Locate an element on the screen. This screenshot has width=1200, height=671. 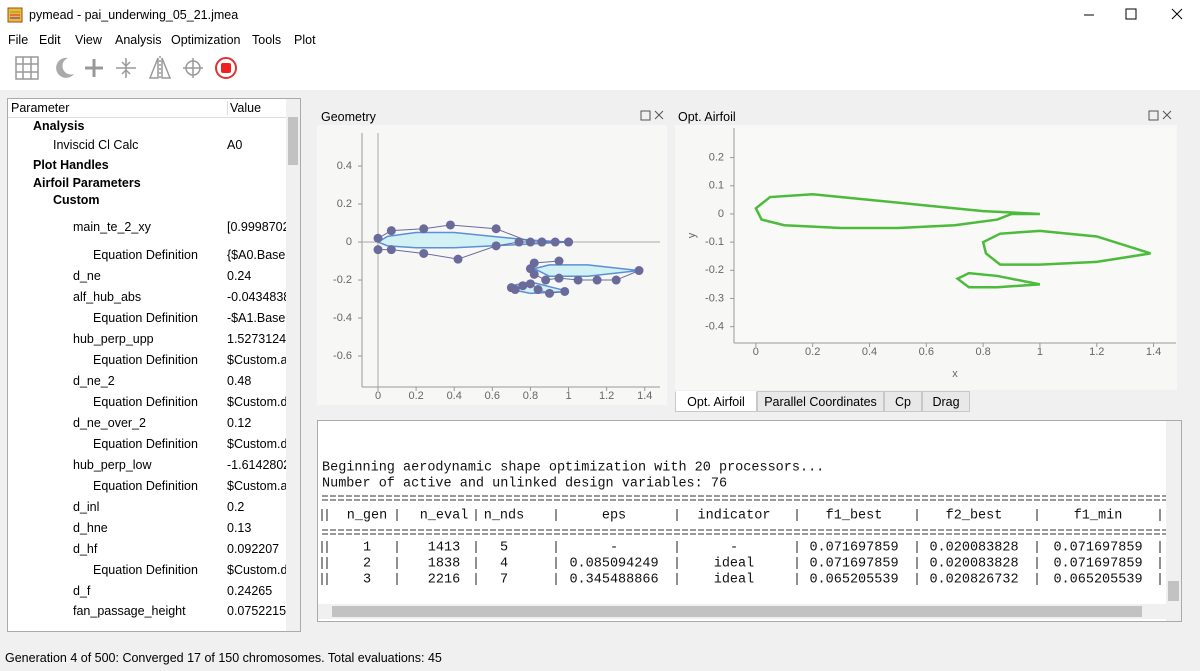
y-tick-label: 0.1 is located at coordinates (716, 186).